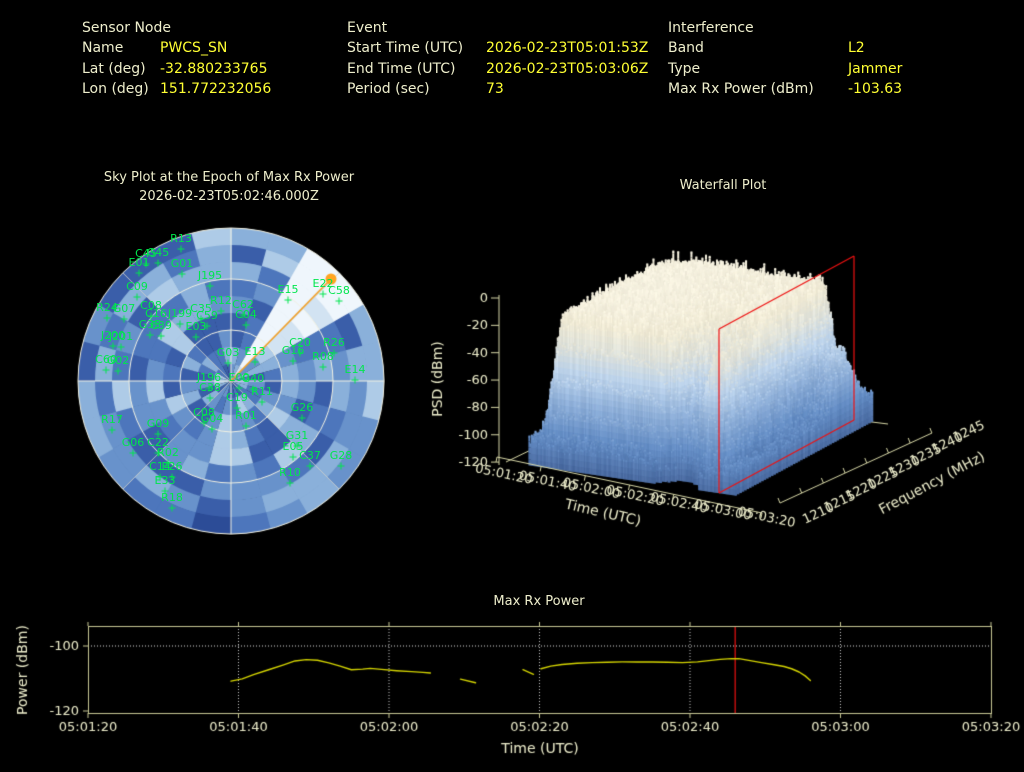 The image size is (1024, 772). I want to click on sky-plot-title-line2: 2026-02-23T05:02:46.000Z, so click(229, 196).